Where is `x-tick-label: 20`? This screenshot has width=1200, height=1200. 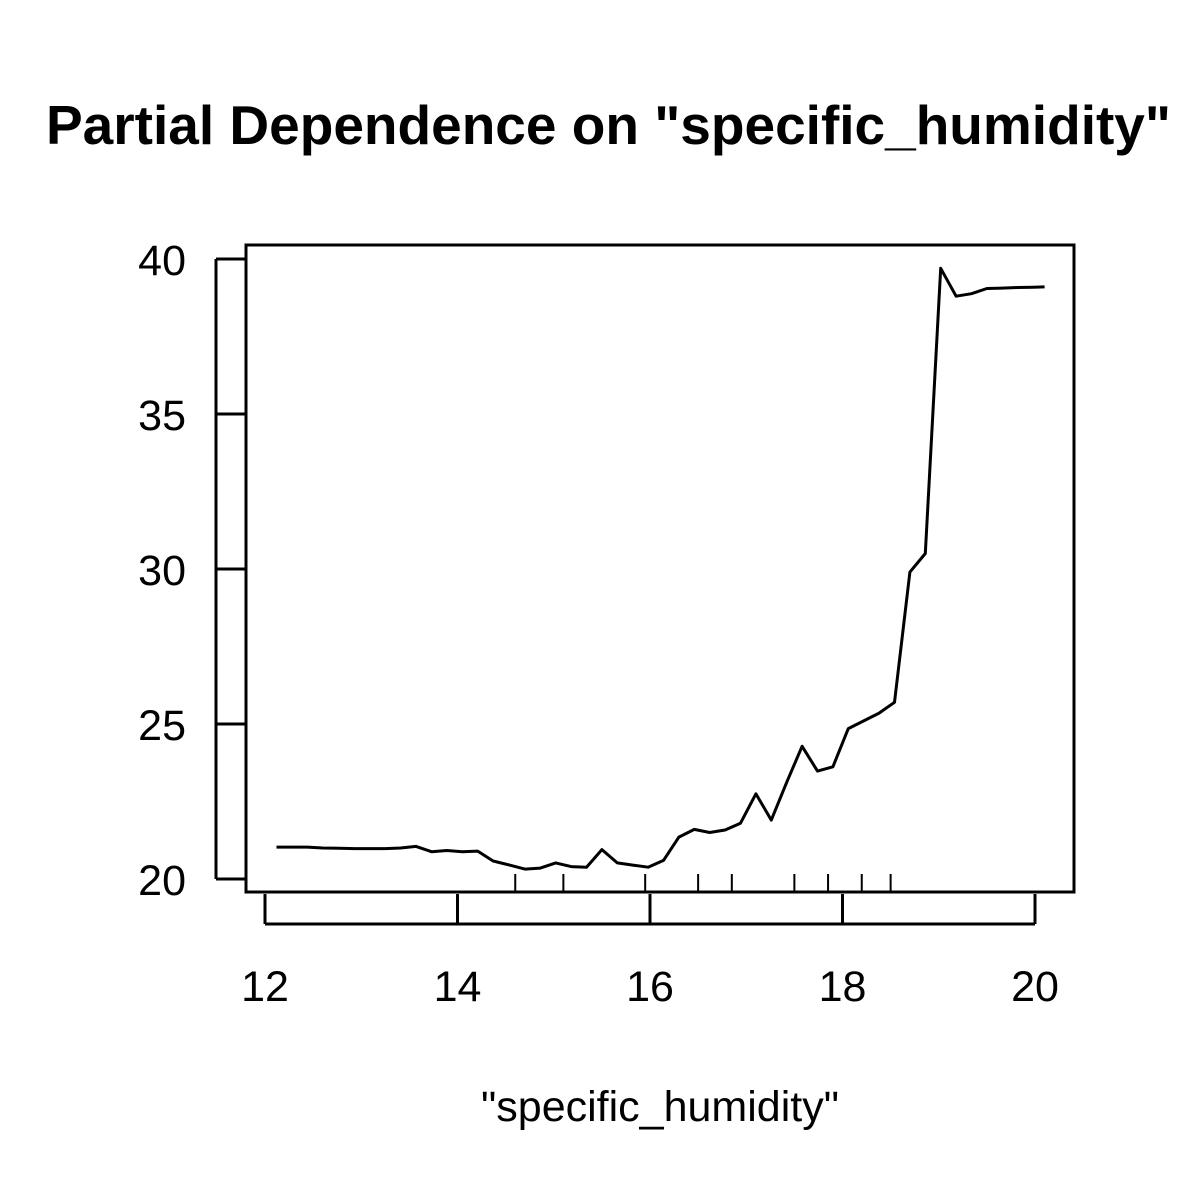 x-tick-label: 20 is located at coordinates (1035, 987).